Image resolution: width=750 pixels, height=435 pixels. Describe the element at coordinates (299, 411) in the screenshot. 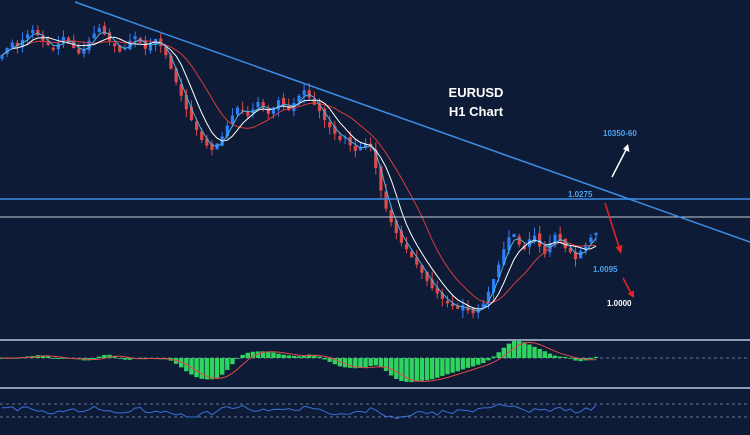

I see `oscillator-line` at that location.